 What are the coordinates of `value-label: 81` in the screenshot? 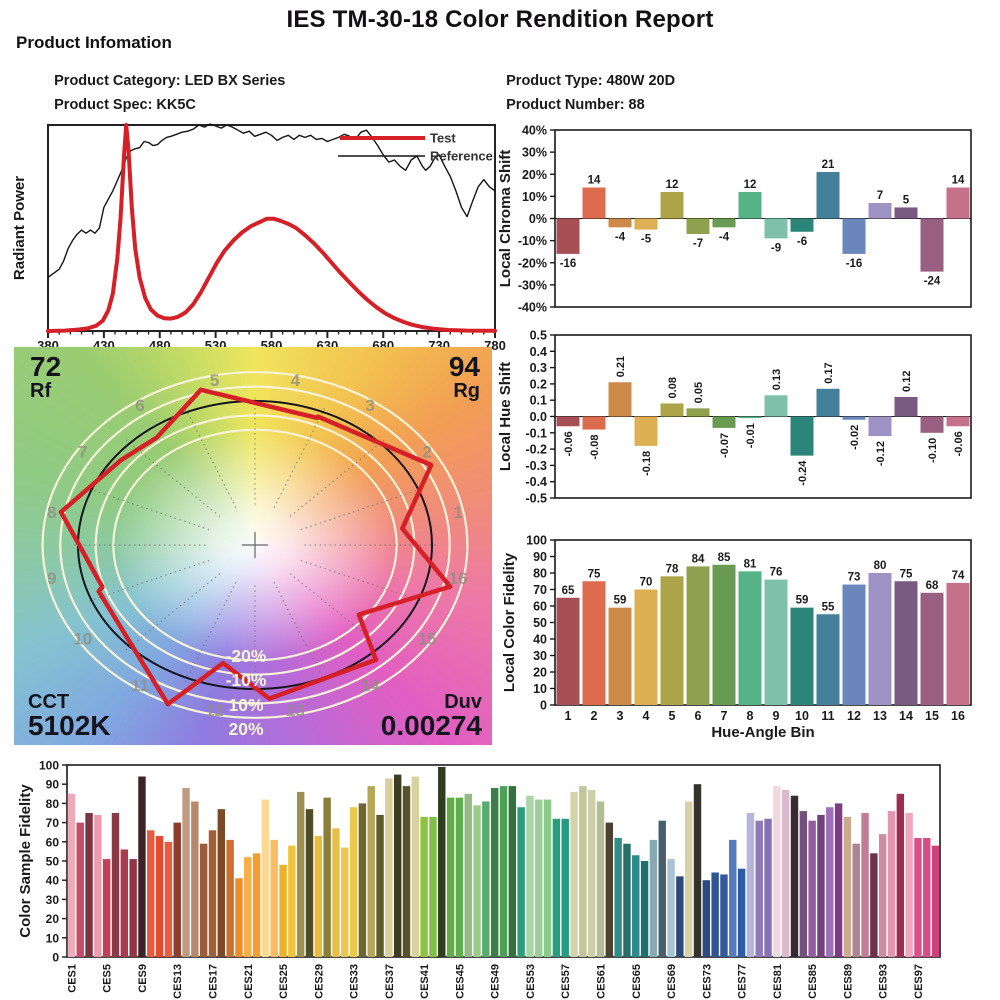 It's located at (750, 564).